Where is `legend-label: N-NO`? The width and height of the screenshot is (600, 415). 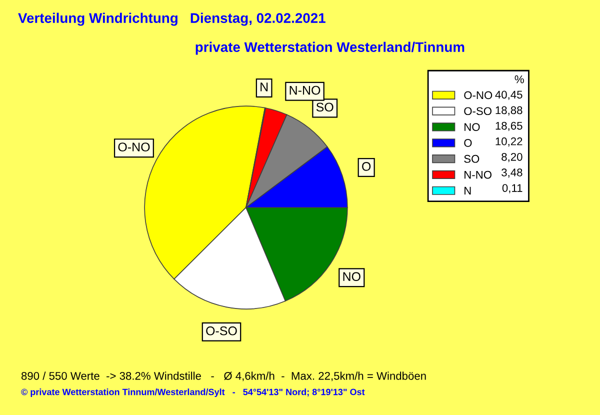
legend-label: N-NO is located at coordinates (478, 174).